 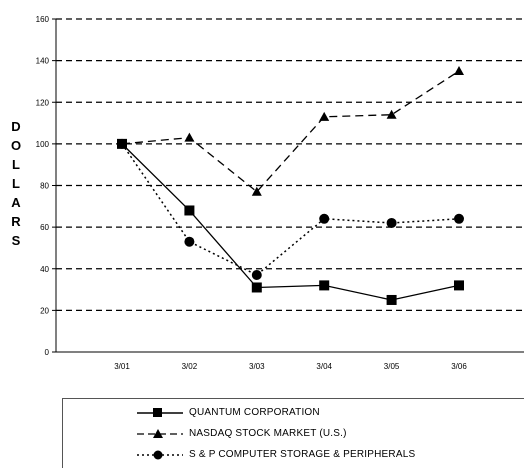 I want to click on y-tick-label: 0, so click(x=47, y=352).